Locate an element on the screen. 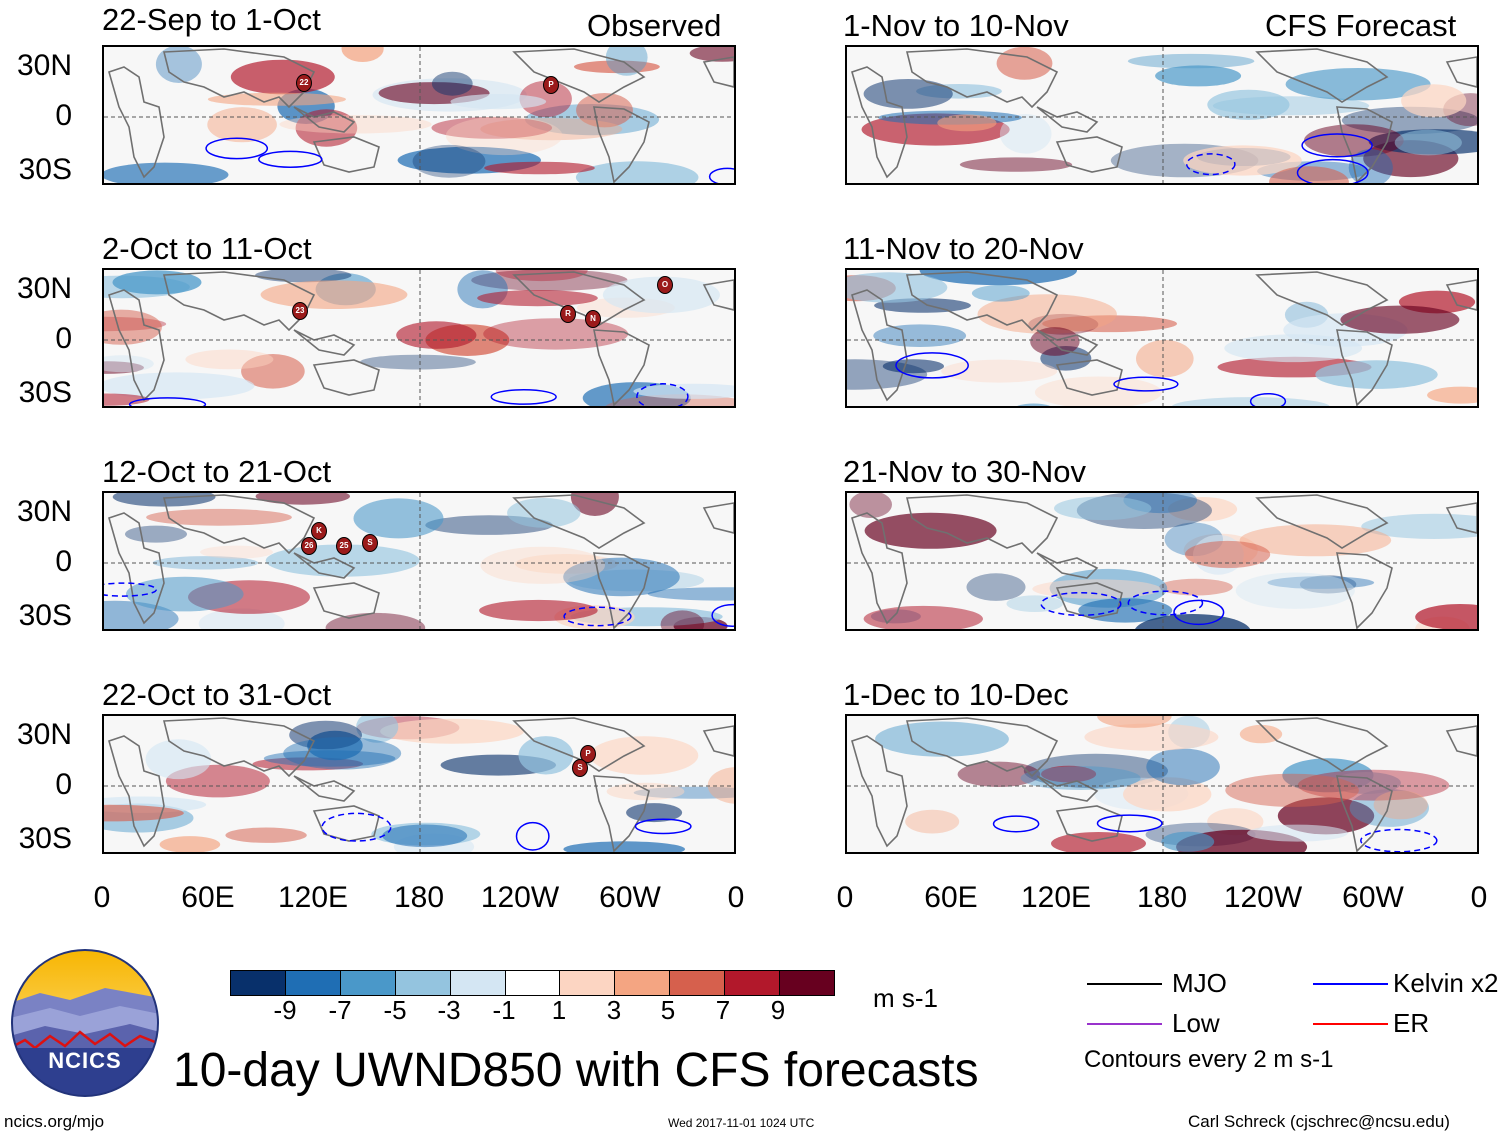 This screenshot has height=1137, width=1510. legend-line-er is located at coordinates (1350, 1024).